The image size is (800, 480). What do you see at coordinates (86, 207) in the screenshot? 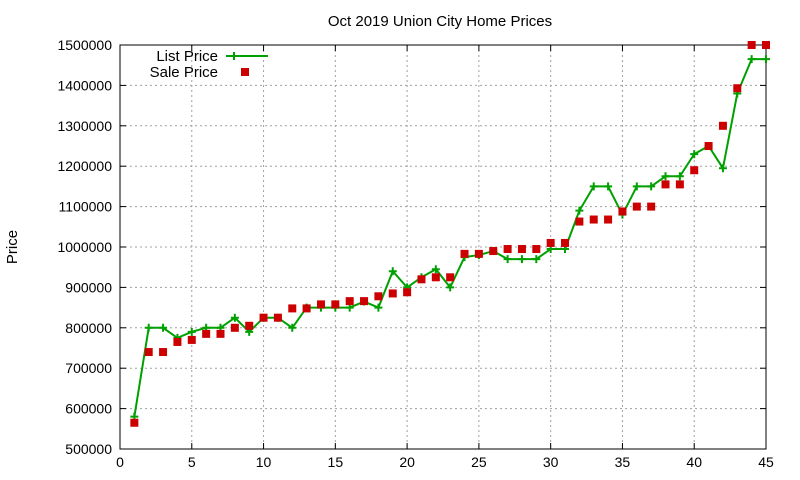
I see `y-tick-label: 1100000` at bounding box center [86, 207].